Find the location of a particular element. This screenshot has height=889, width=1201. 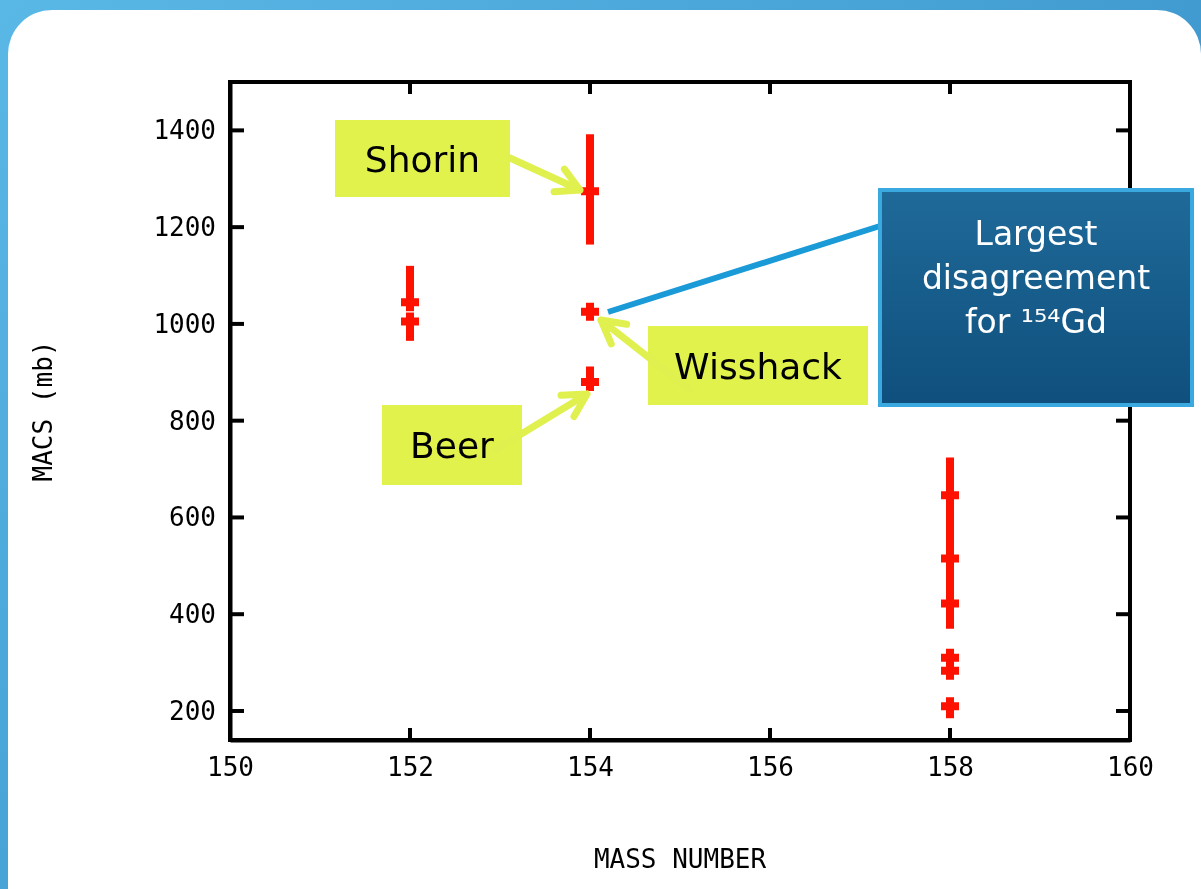

y-tick-label: 600 is located at coordinates (192, 517).